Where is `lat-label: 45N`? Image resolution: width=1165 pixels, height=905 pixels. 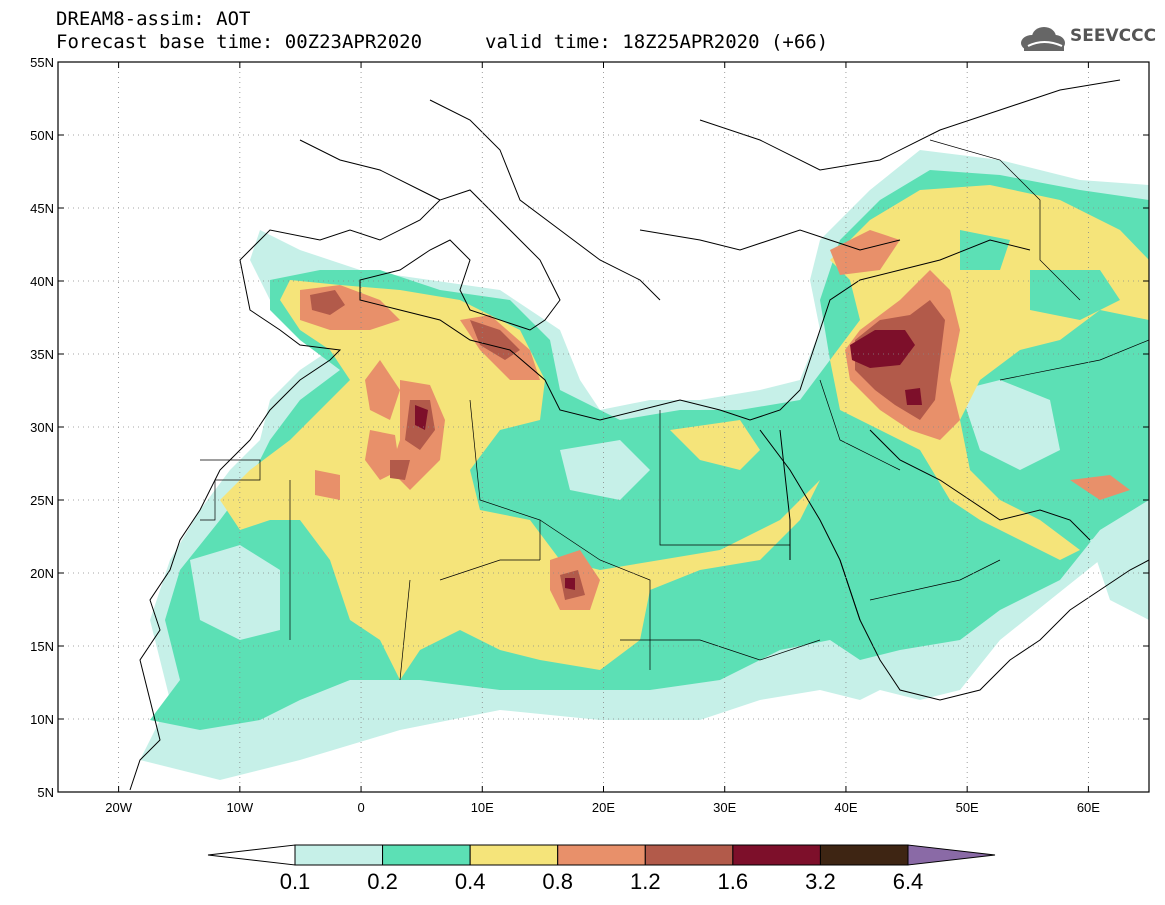
lat-label: 45N is located at coordinates (42, 208).